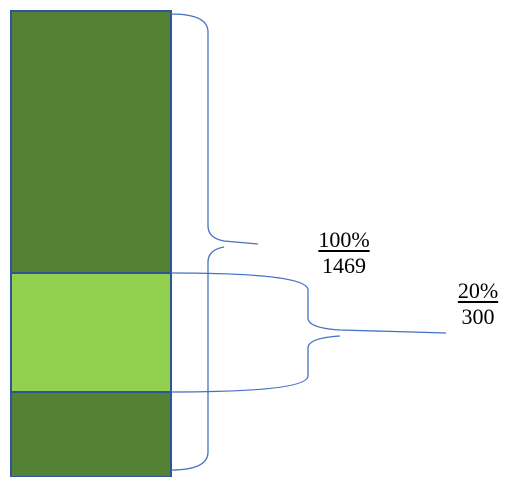 The width and height of the screenshot is (512, 477). I want to click on total-label: 100% 1469, so click(344, 253).